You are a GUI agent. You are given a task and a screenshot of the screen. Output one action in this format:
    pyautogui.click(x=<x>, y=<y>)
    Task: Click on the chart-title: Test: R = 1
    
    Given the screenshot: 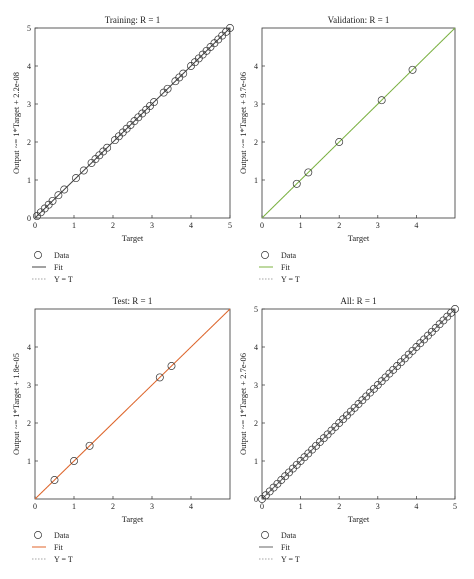 What is the action you would take?
    pyautogui.click(x=133, y=301)
    